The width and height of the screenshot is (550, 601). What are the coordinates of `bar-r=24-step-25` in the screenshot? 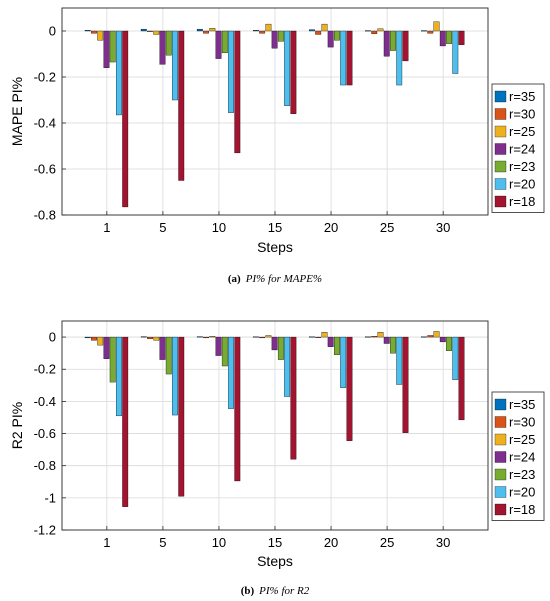 It's located at (386, 43).